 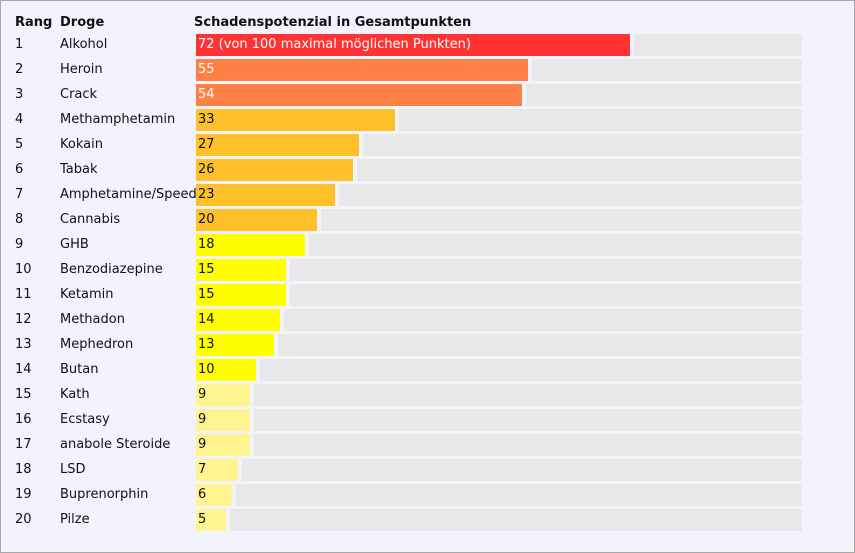 What do you see at coordinates (19, 44) in the screenshot?
I see `rank-label: 1` at bounding box center [19, 44].